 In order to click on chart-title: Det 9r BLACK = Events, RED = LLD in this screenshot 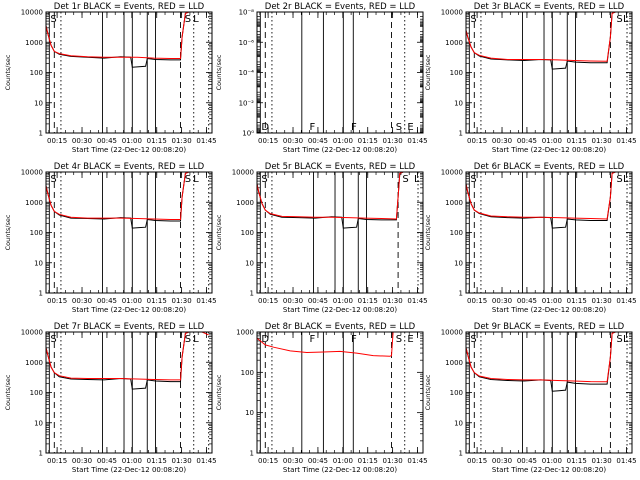, I will do `click(549, 327)`.